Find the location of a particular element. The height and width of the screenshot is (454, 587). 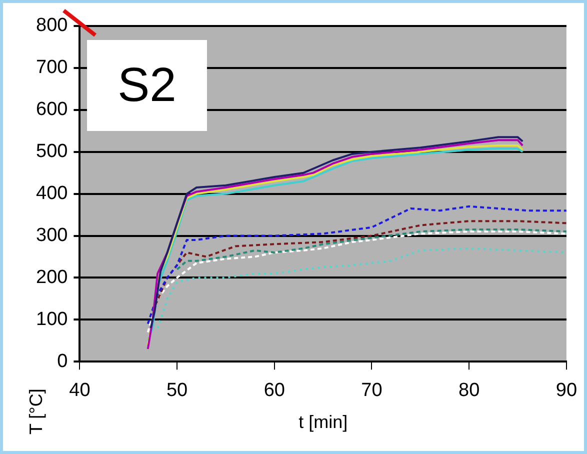

x-tick-label: 50 is located at coordinates (177, 391).